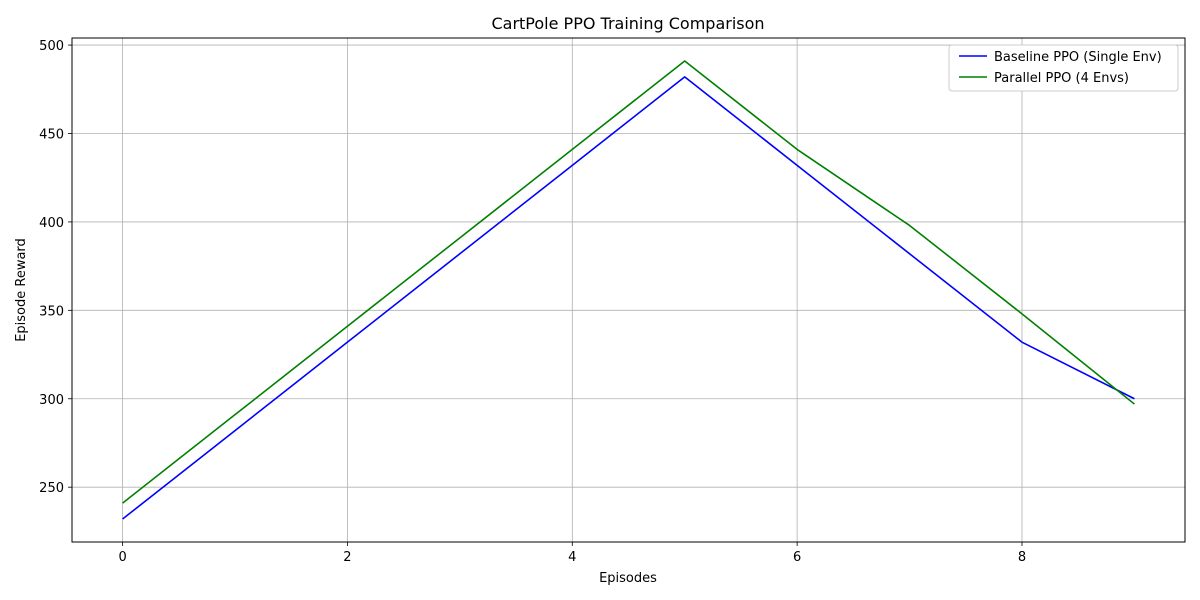  Describe the element at coordinates (122, 557) in the screenshot. I see `x-tick-label: 0` at that location.